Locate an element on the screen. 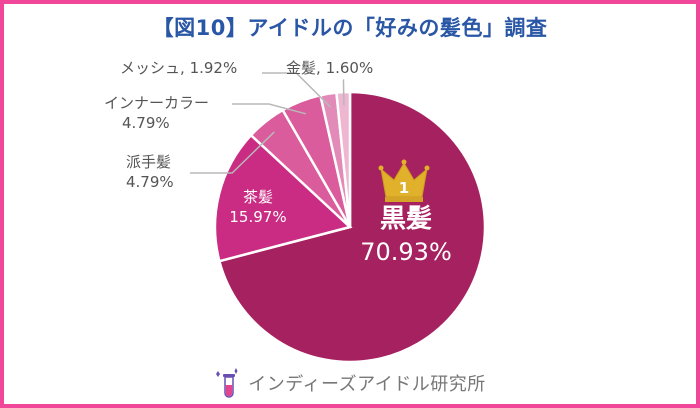 The width and height of the screenshot is (700, 408). slice-label-kurokami: 黒髪 70.93% is located at coordinates (406, 236).